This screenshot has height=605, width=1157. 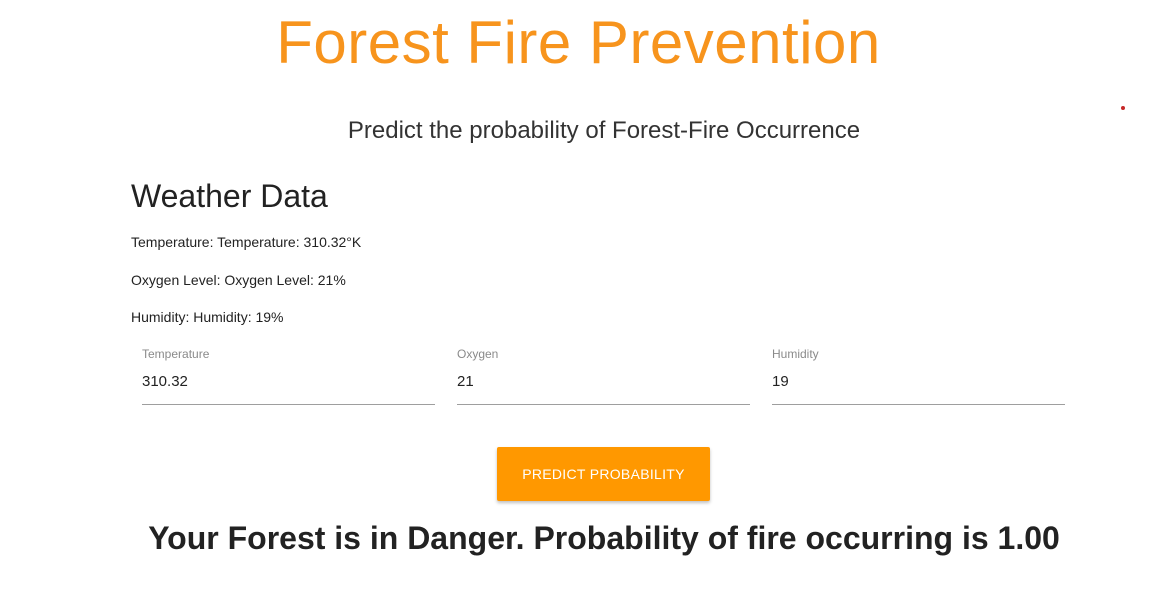 I want to click on humidity-readout: Humidity: Humidity: 19%, so click(x=207, y=317).